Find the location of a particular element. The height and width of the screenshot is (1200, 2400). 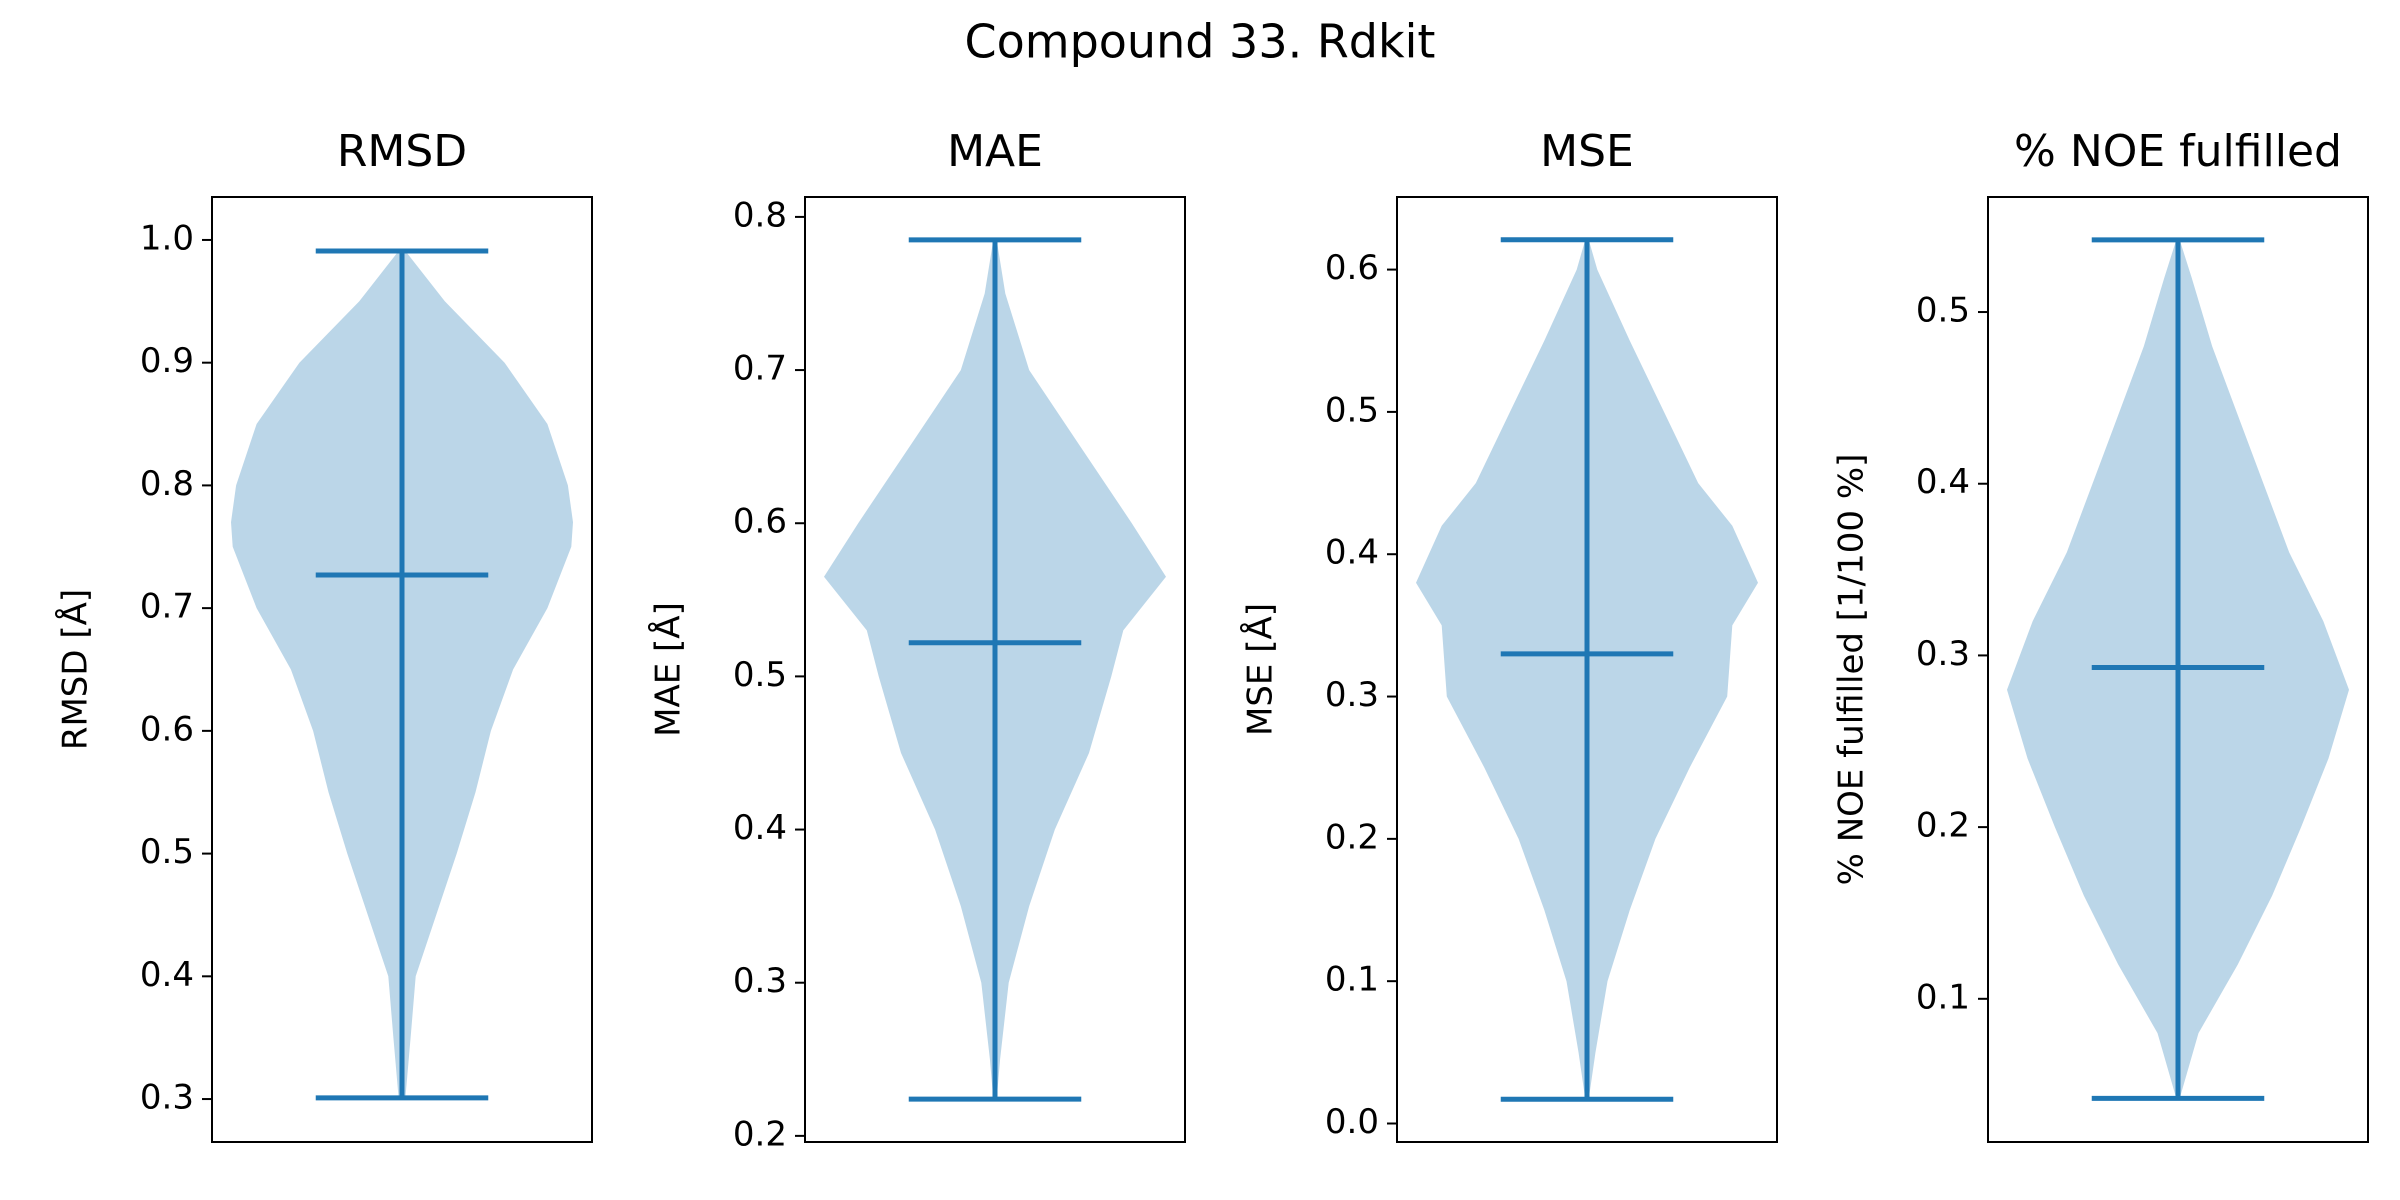

y-axis-label: % NOE fulfilled [1/100 %] is located at coordinates (1852, 670).